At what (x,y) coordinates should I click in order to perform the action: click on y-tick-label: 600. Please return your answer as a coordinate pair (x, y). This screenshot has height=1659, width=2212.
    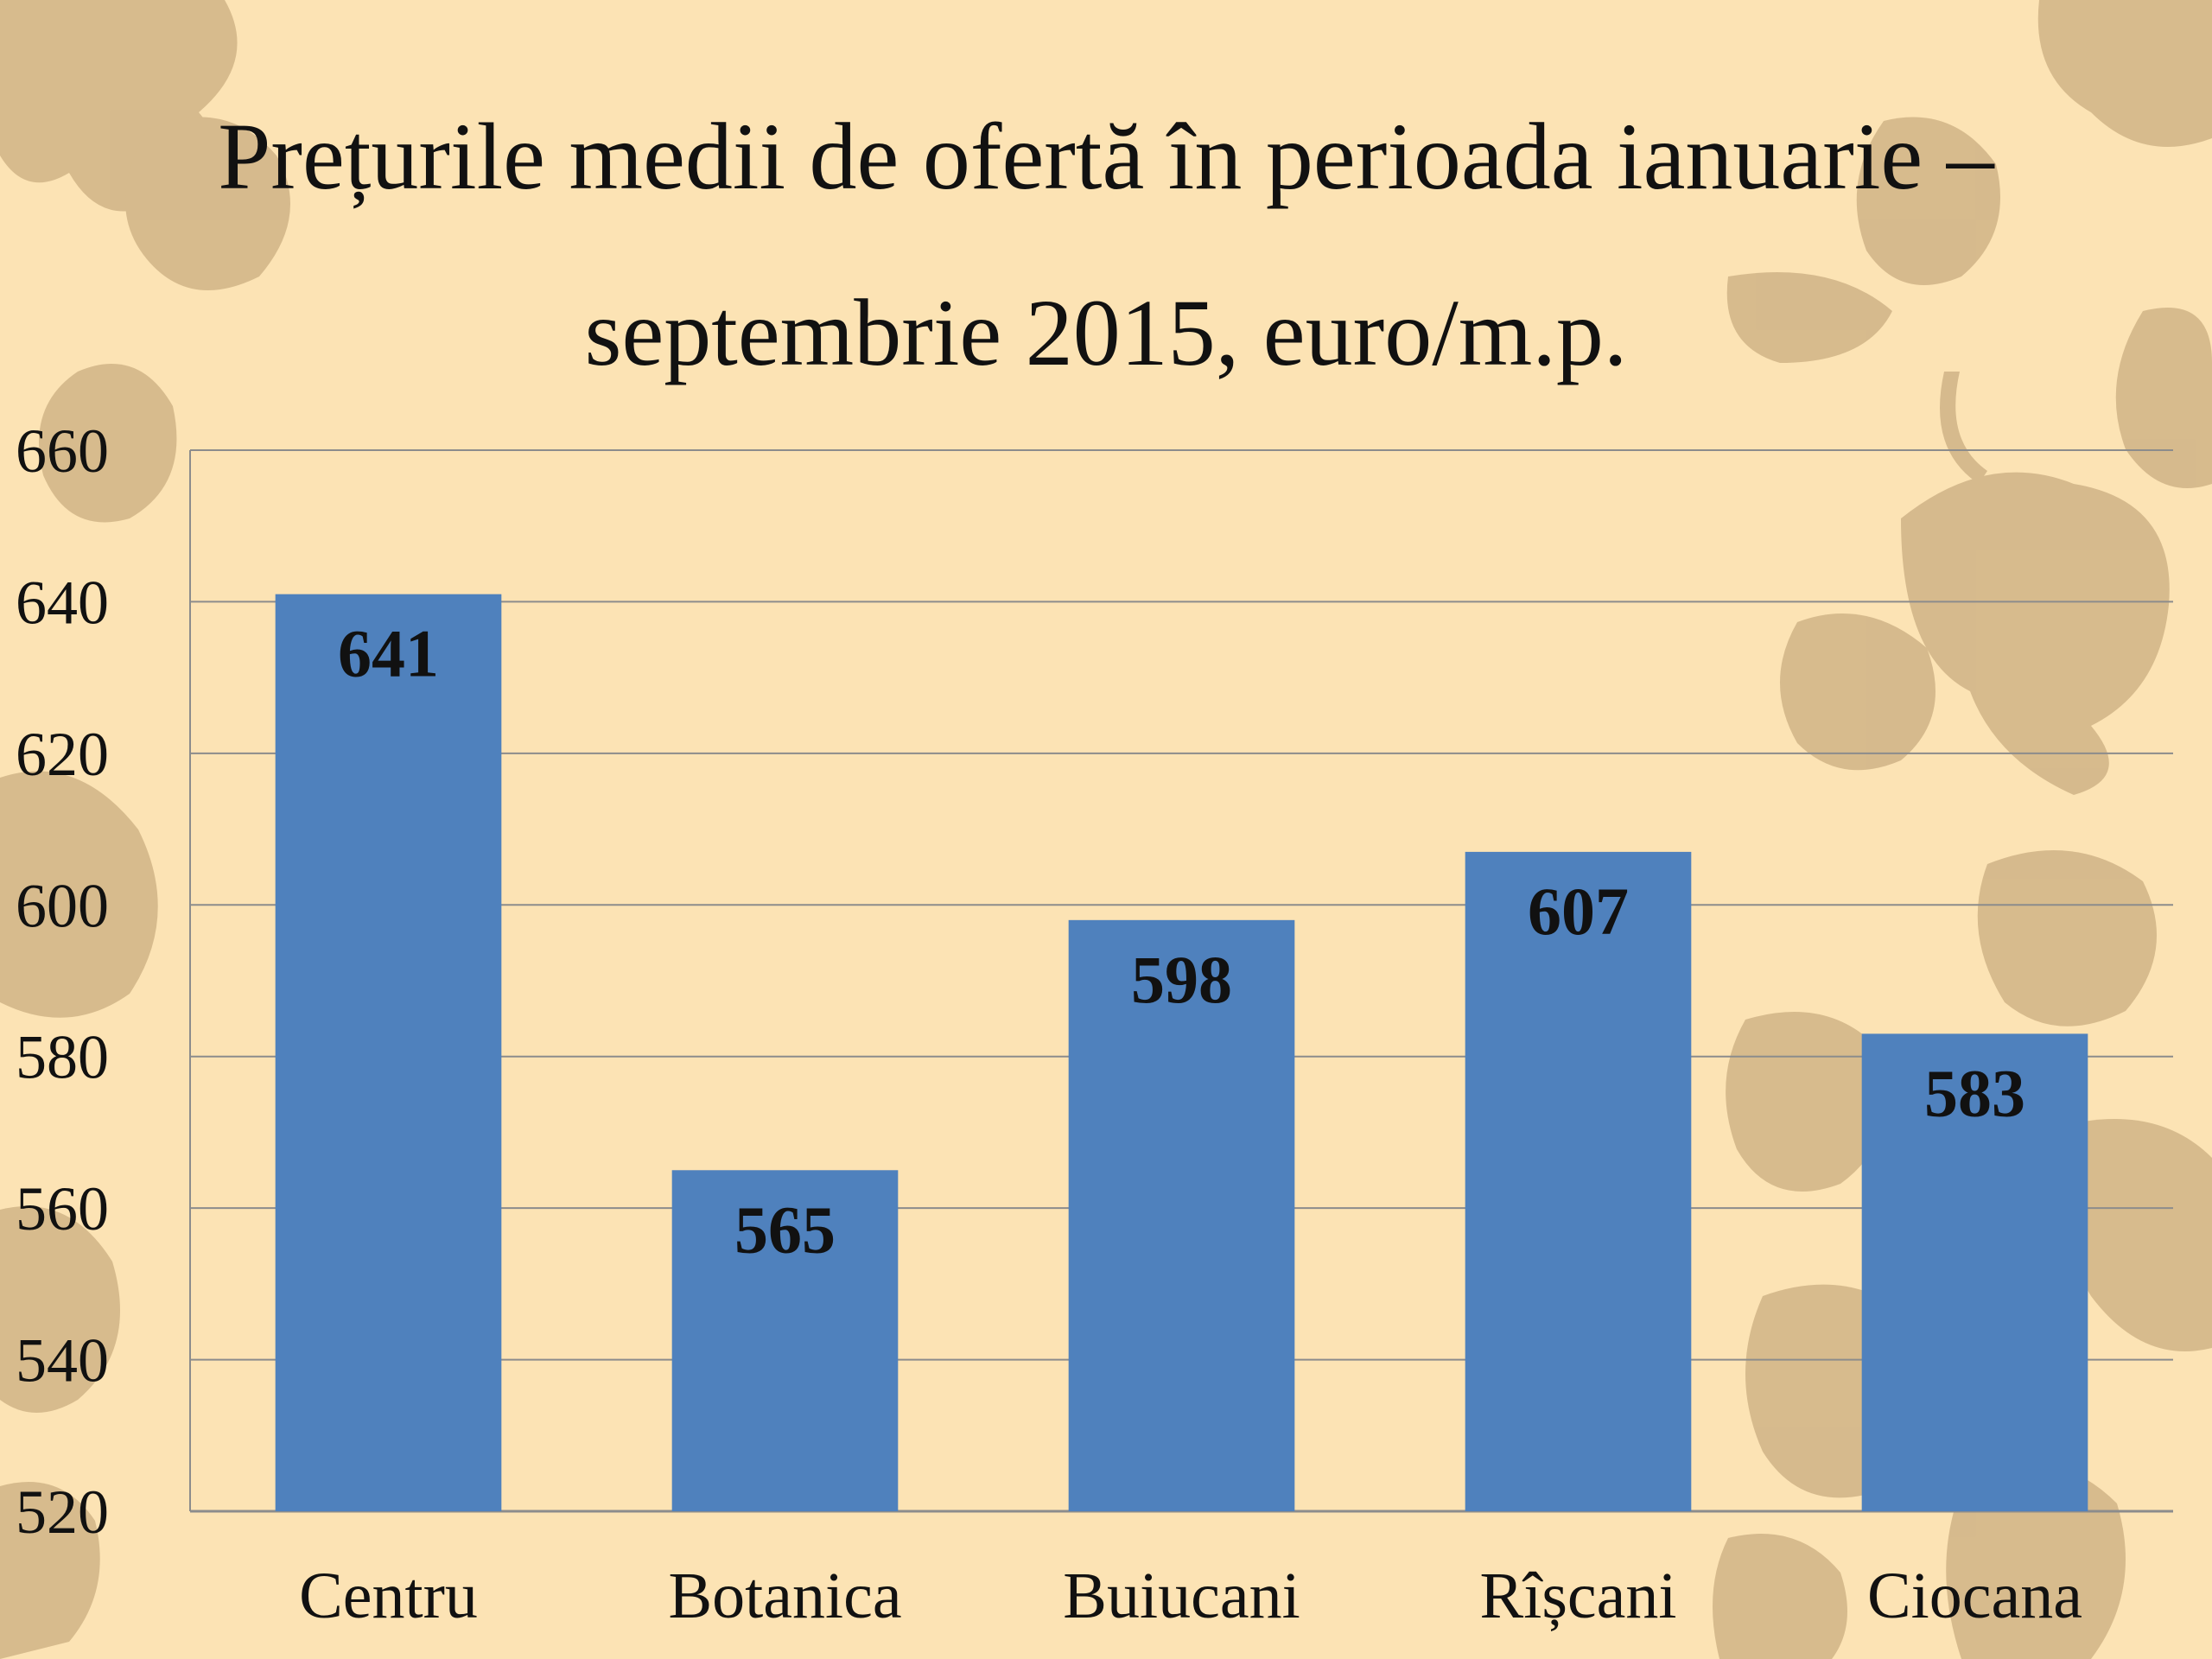
    Looking at the image, I should click on (62, 905).